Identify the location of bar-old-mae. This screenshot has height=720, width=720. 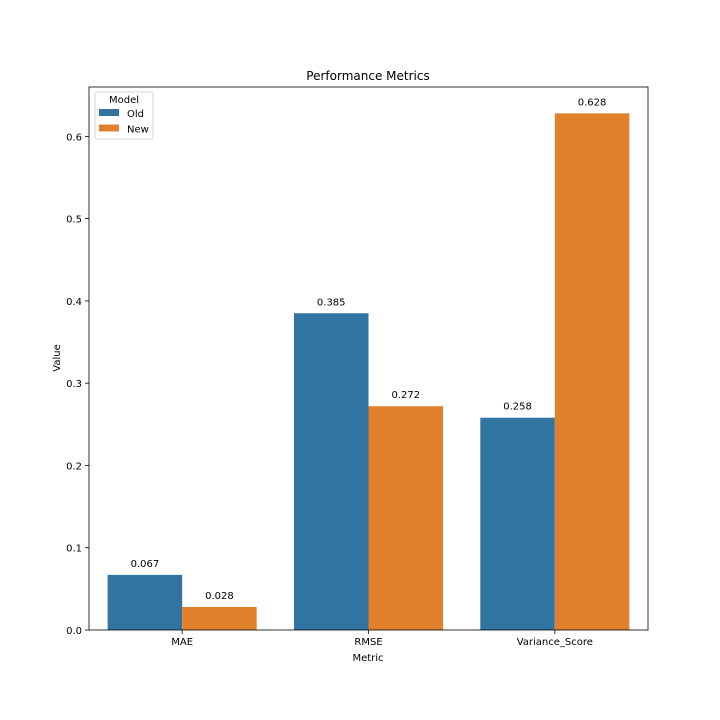
(145, 602).